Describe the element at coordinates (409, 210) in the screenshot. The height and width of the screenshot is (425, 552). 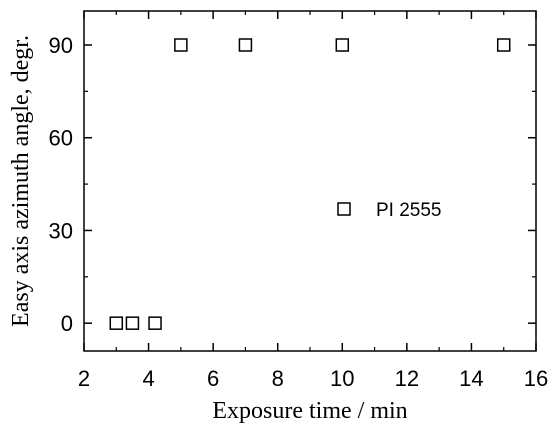
I see `legend-label: PI 2555` at that location.